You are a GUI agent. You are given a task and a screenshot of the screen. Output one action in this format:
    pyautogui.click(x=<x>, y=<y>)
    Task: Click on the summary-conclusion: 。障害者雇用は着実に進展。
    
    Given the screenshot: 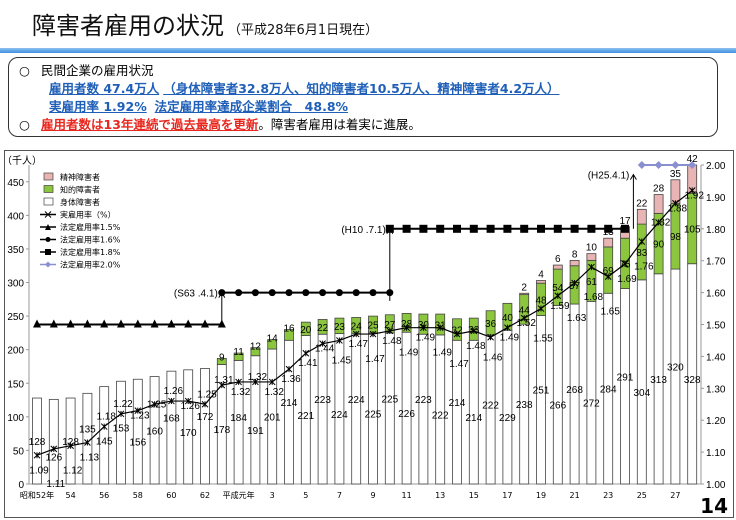 What is the action you would take?
    pyautogui.click(x=339, y=124)
    